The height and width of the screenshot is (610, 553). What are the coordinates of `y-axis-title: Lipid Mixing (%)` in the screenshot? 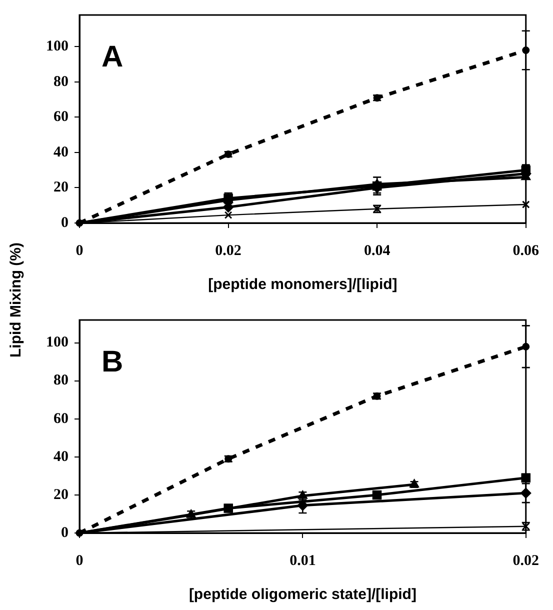 It's located at (16, 300).